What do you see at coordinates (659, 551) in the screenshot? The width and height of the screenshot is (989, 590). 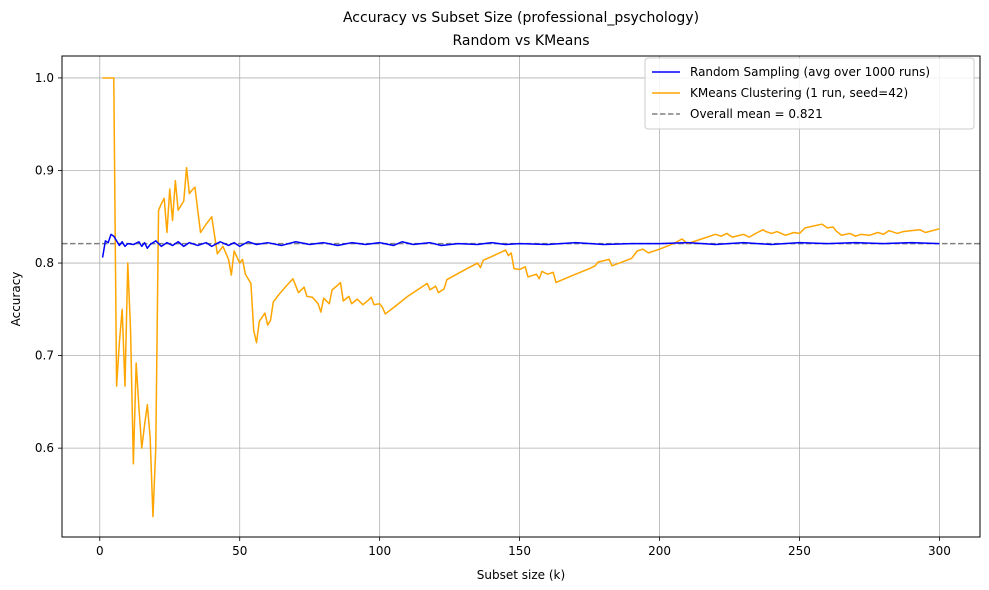 I see `x-tick-label: 200` at bounding box center [659, 551].